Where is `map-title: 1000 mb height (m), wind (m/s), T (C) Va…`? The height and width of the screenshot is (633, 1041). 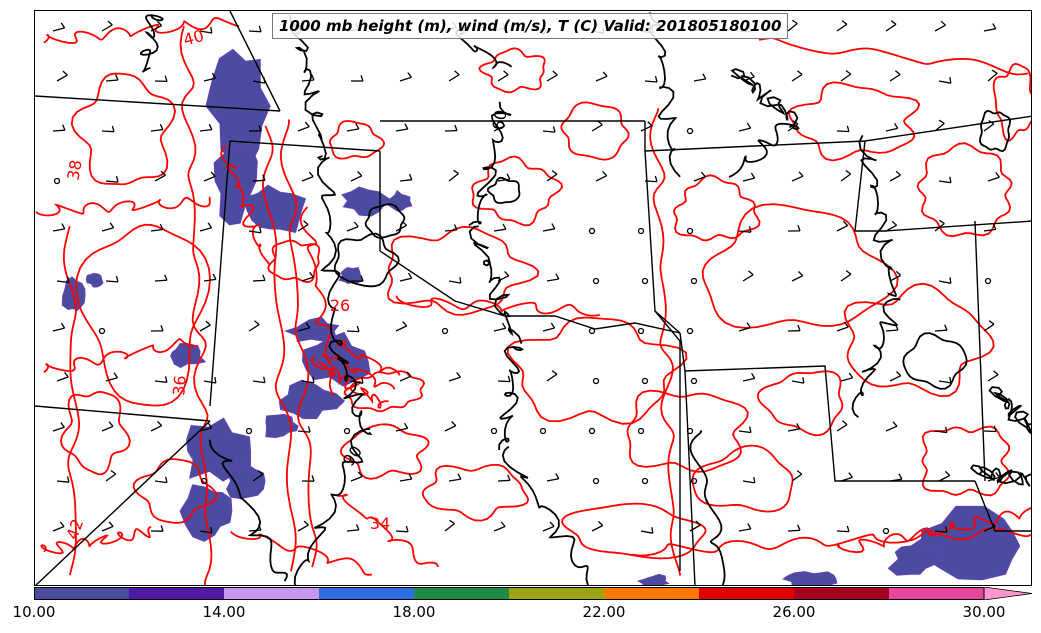
map-title: 1000 mb height (m), wind (m/s), T (C) Va… is located at coordinates (530, 26).